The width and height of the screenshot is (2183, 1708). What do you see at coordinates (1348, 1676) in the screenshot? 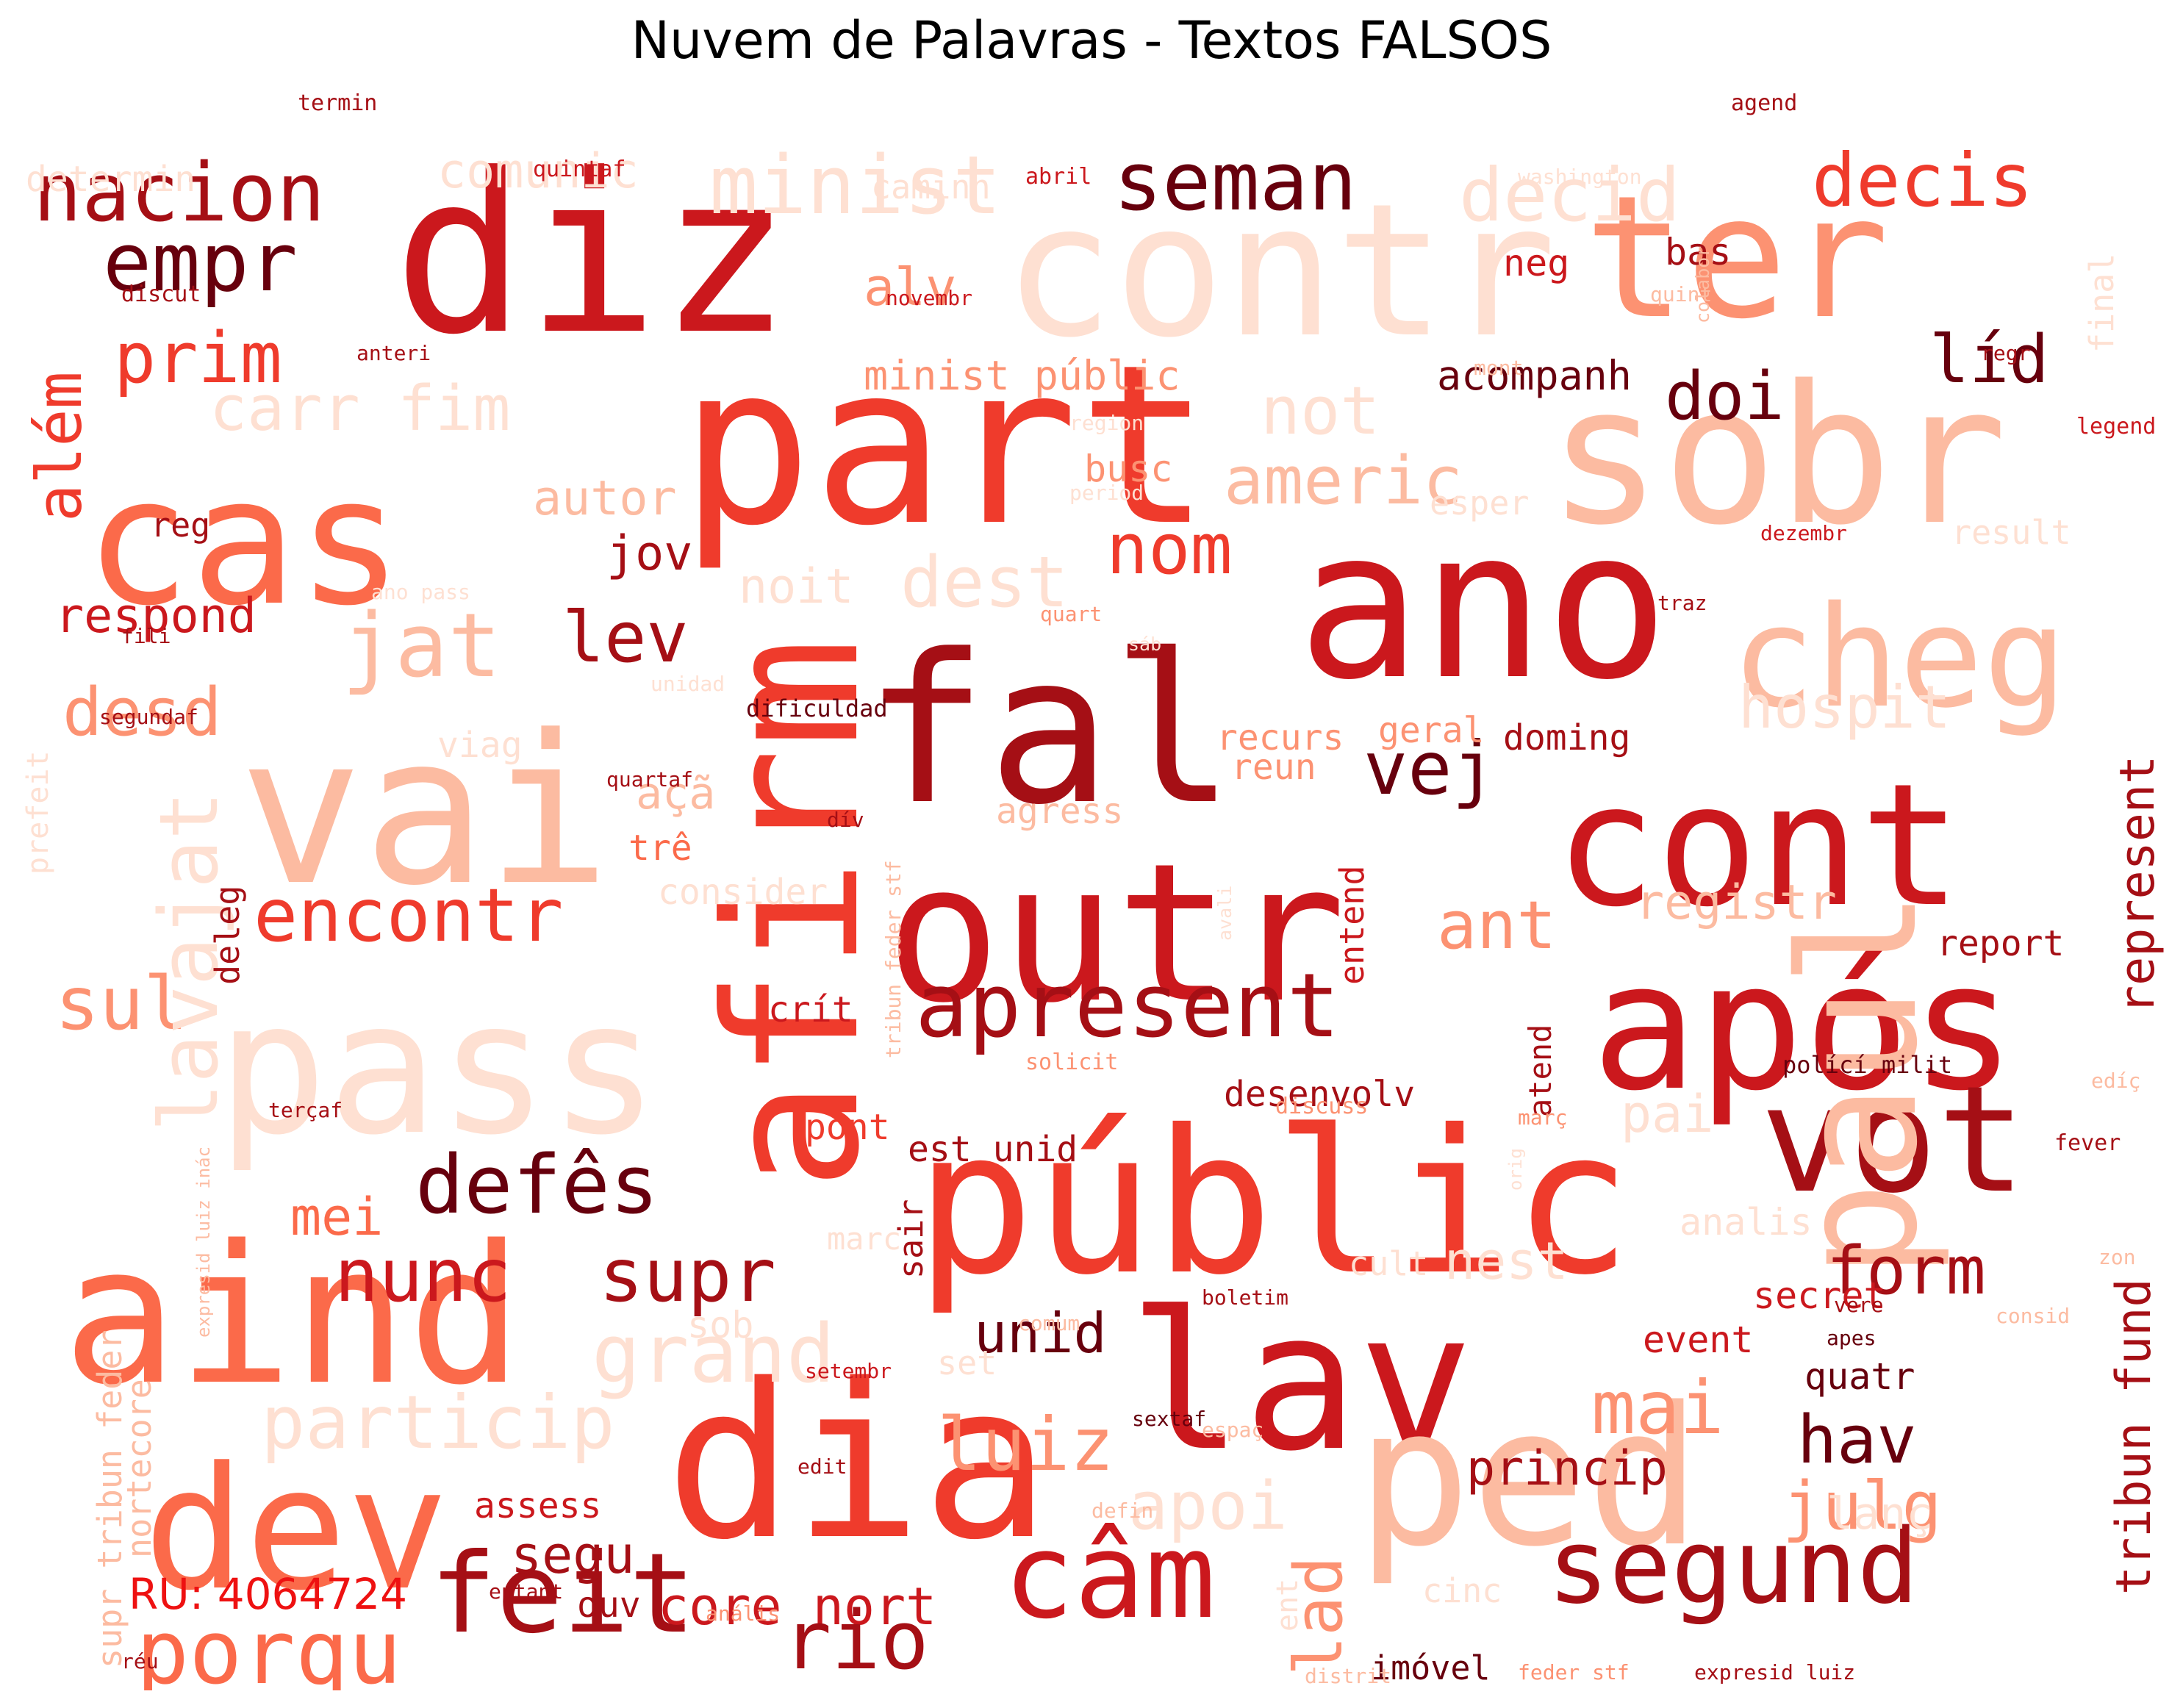
I see `cloud-word: distrit` at bounding box center [1348, 1676].